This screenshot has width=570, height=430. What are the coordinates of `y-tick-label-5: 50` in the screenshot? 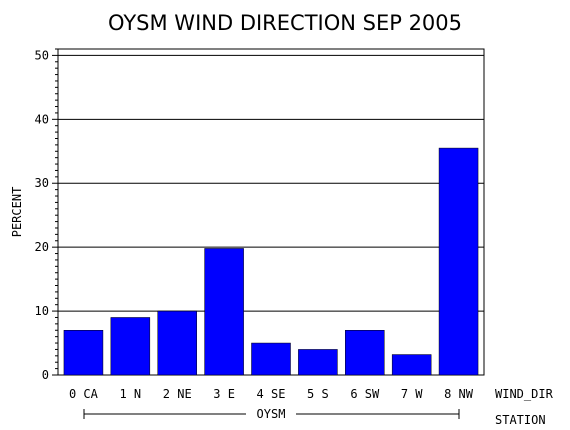 It's located at (42, 55).